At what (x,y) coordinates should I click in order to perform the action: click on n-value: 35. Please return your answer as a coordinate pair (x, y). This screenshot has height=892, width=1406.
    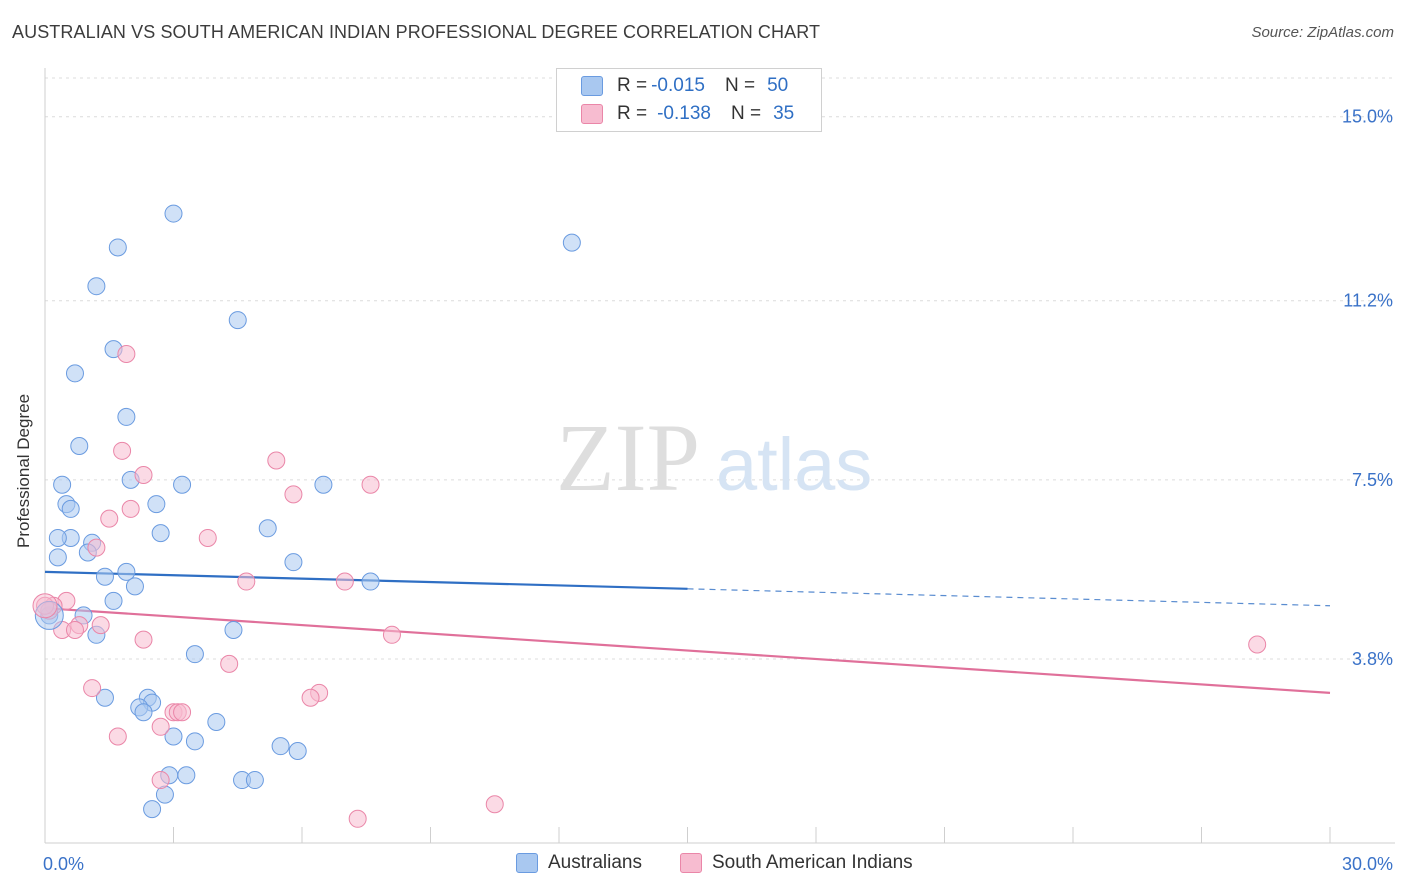
    Looking at the image, I should click on (784, 113).